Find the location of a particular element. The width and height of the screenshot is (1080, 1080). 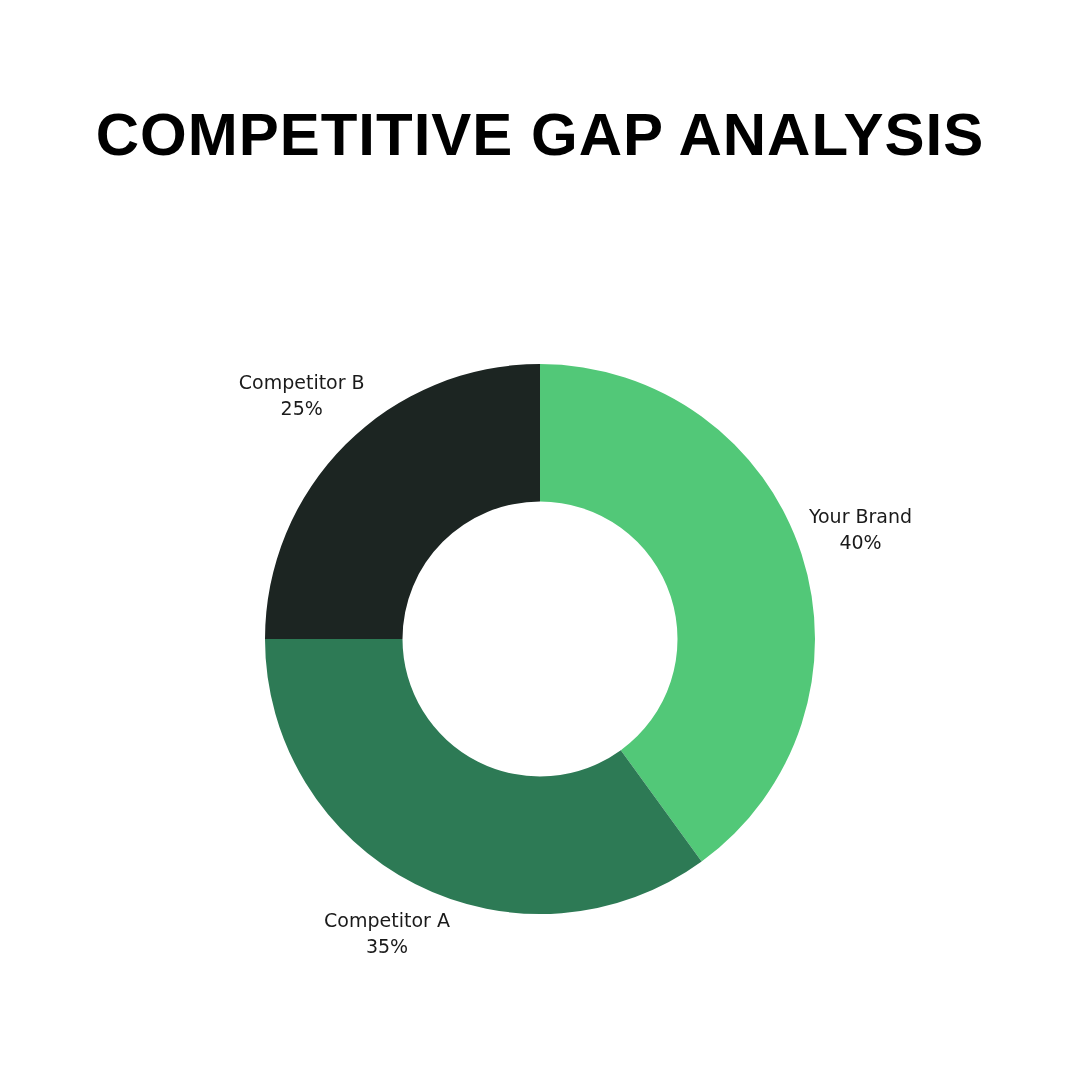

data-label: 35% is located at coordinates (387, 946).